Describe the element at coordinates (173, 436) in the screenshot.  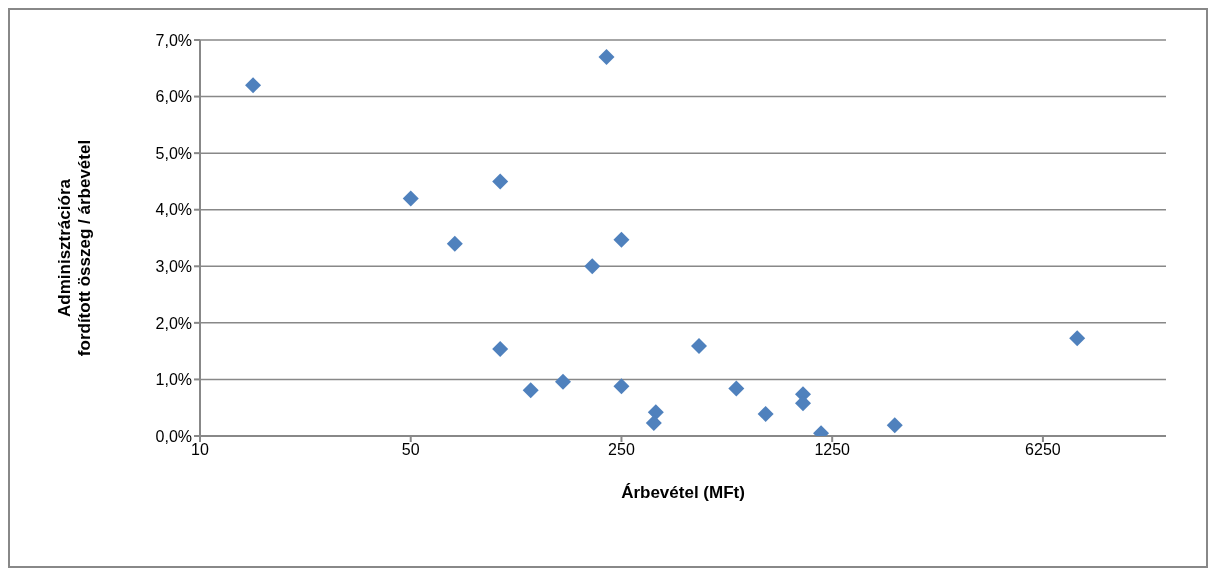
I see `y-tick-label: 0,0%` at that location.